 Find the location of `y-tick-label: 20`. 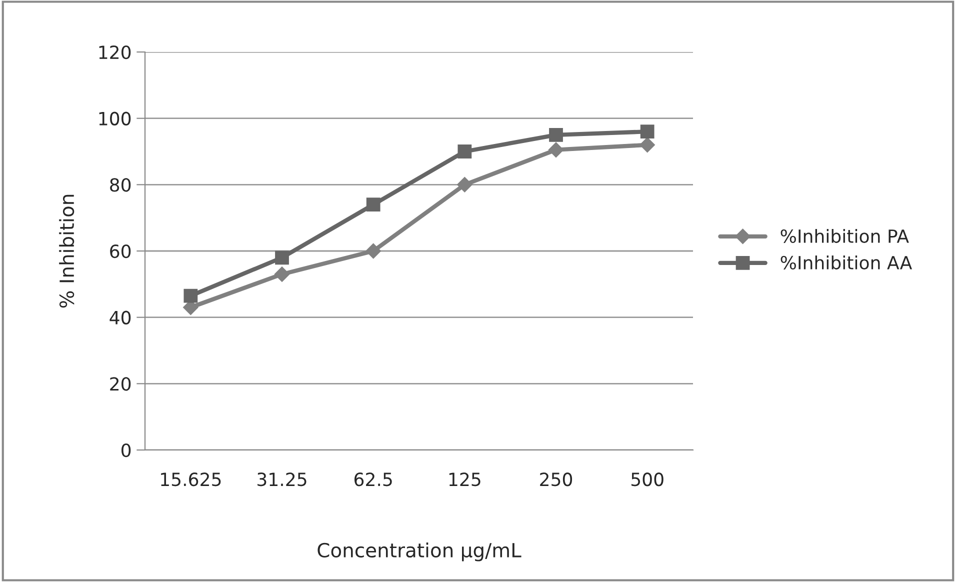

y-tick-label: 20 is located at coordinates (120, 384).